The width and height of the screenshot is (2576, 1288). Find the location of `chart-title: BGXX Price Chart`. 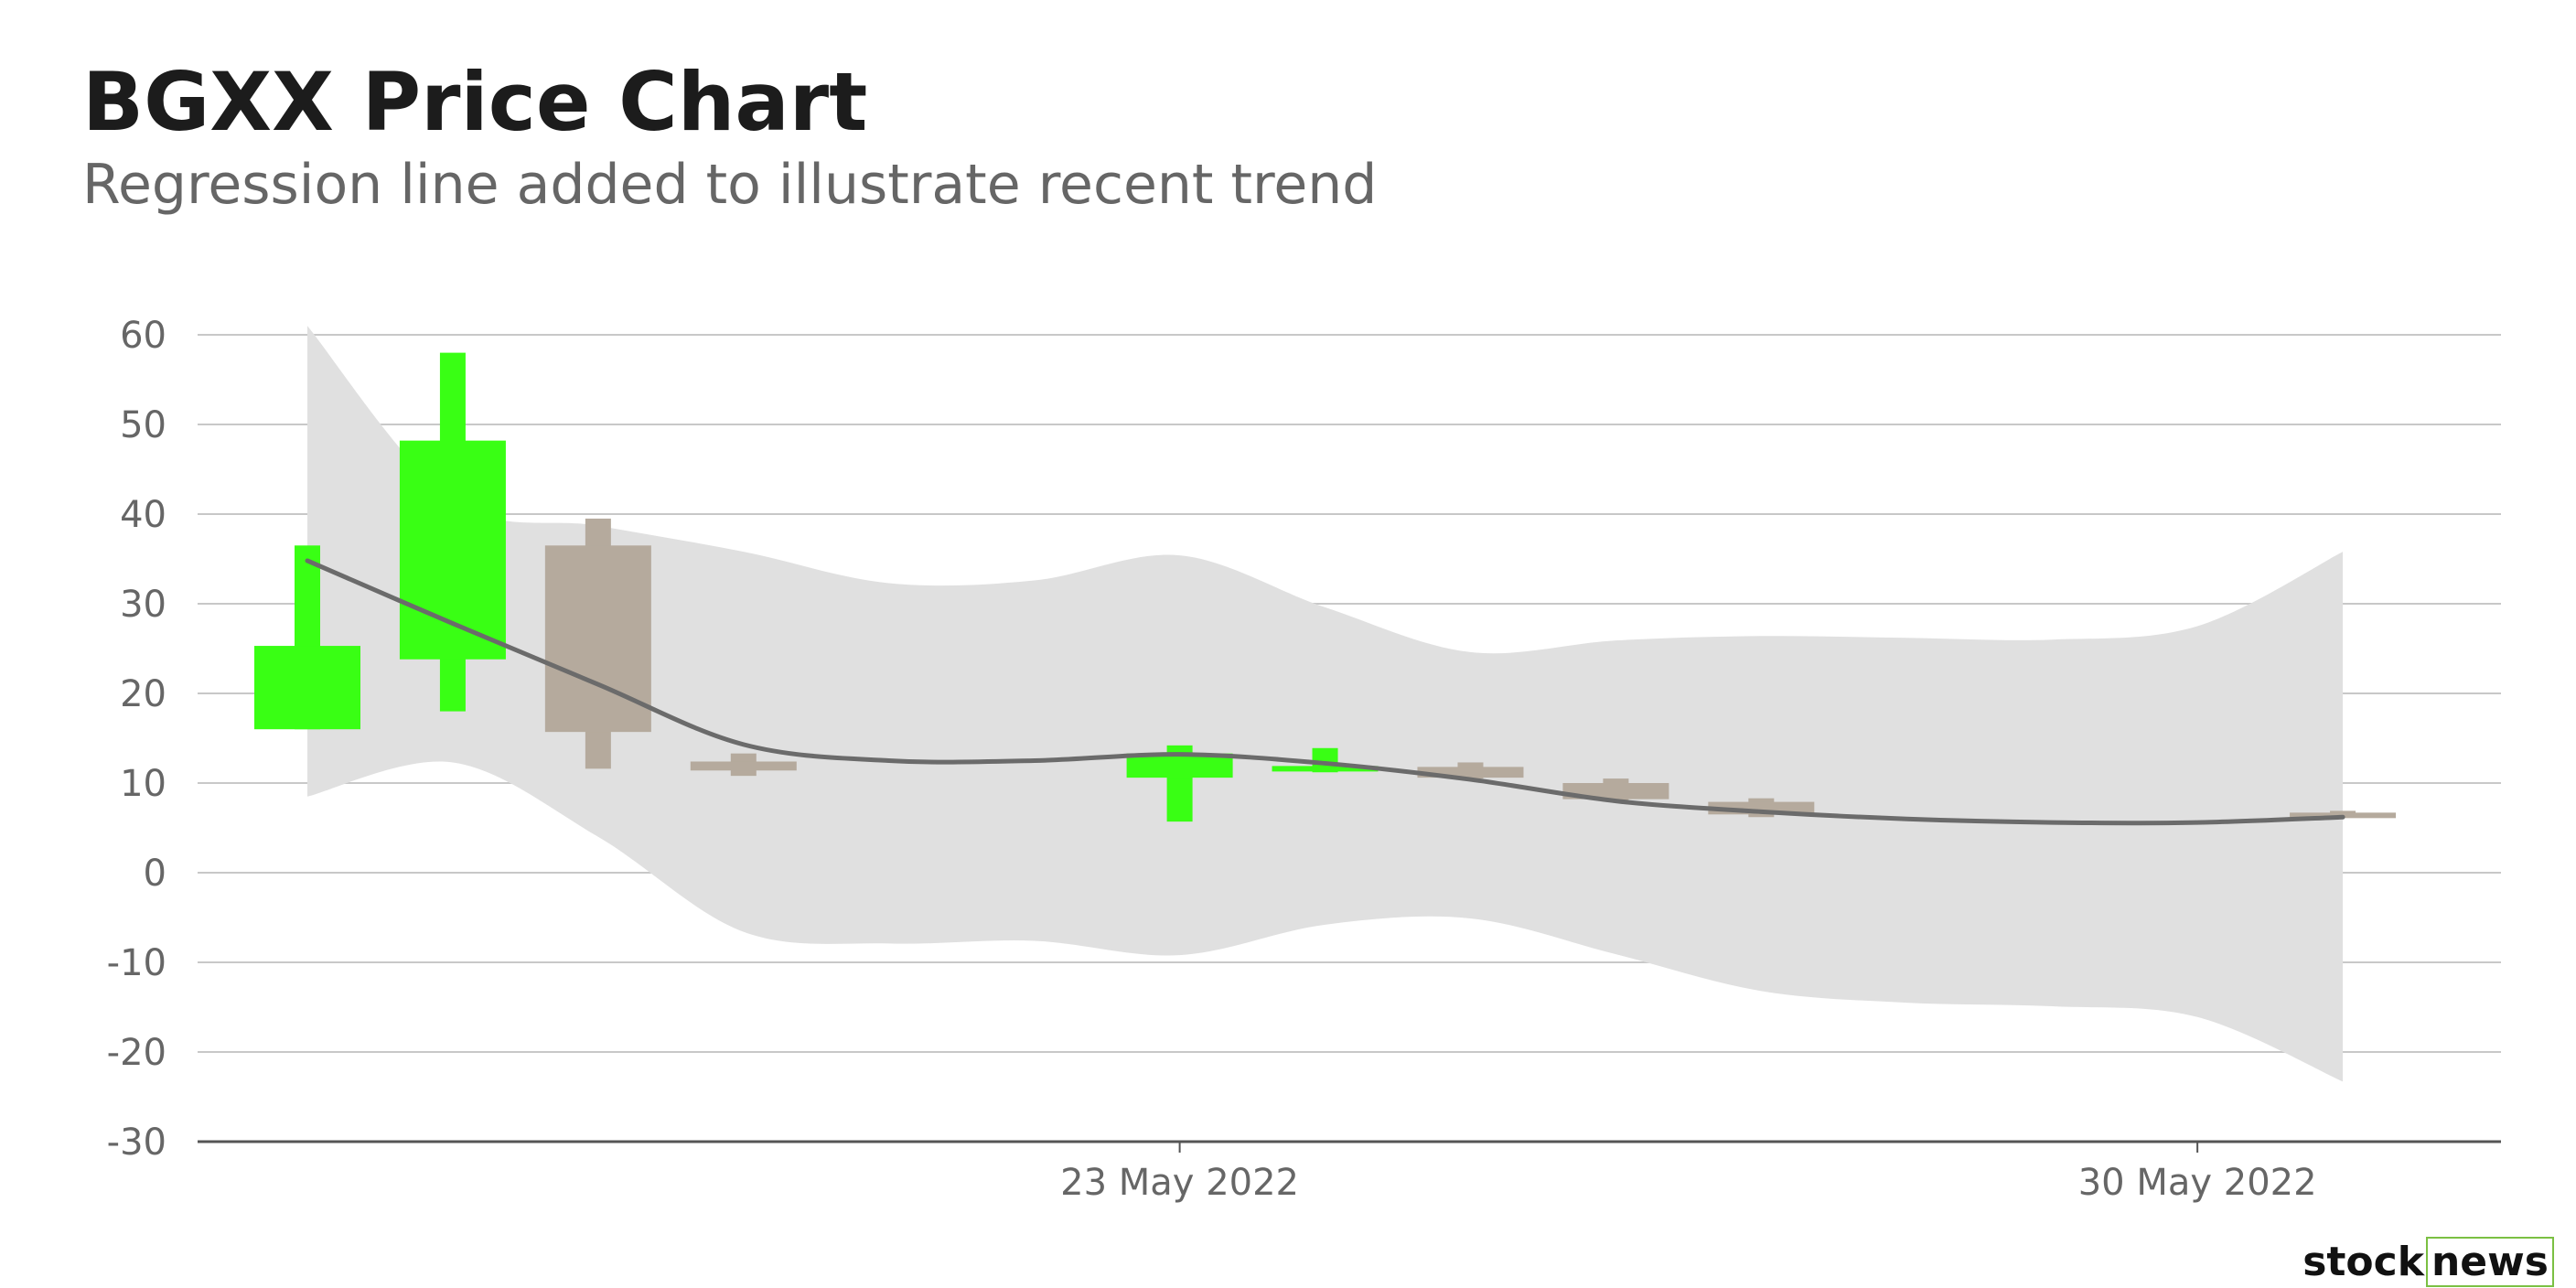

chart-title: BGXX Price Chart is located at coordinates (475, 102).